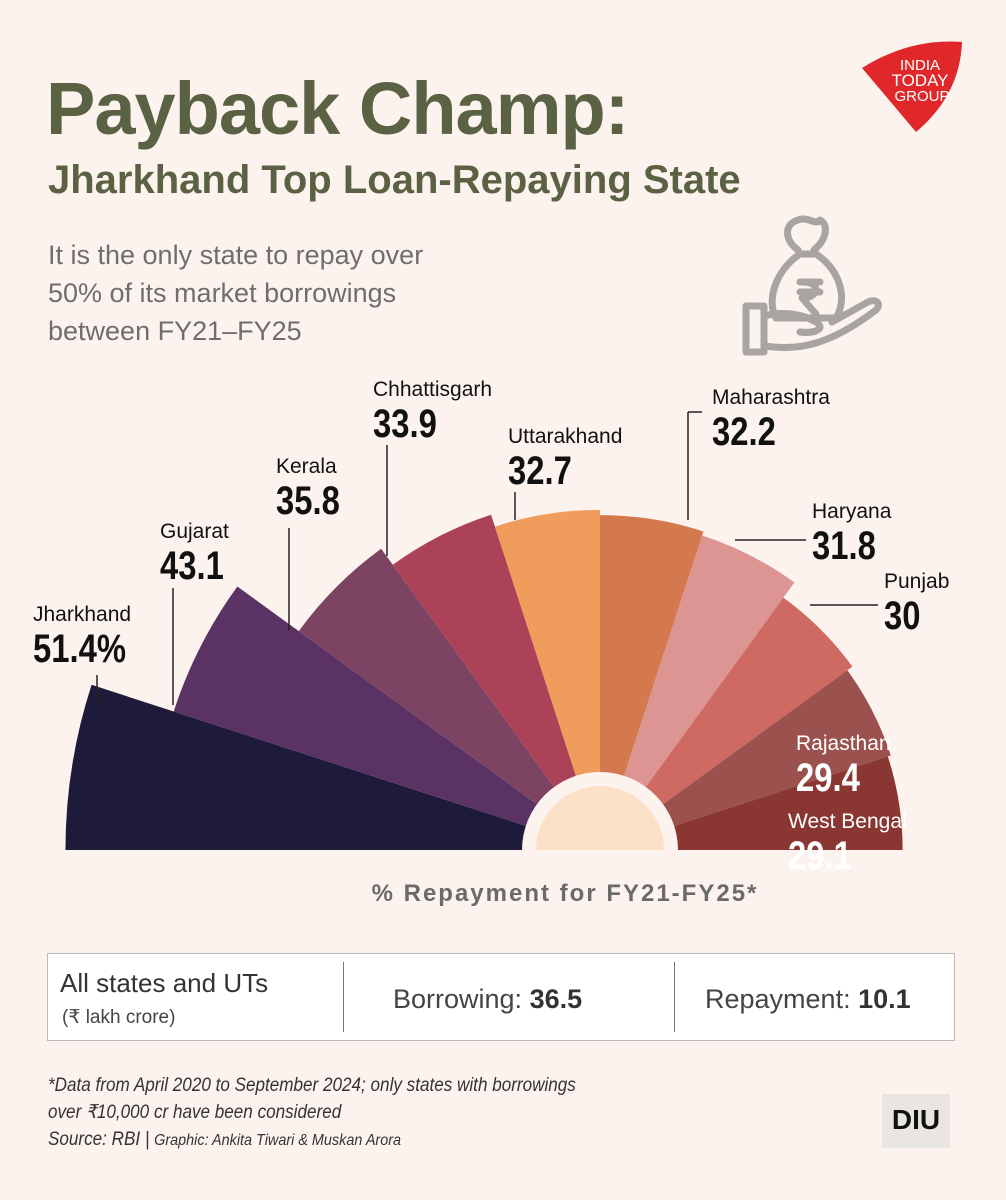 This screenshot has height=1200, width=1006. I want to click on value-label: 32.2, so click(744, 432).